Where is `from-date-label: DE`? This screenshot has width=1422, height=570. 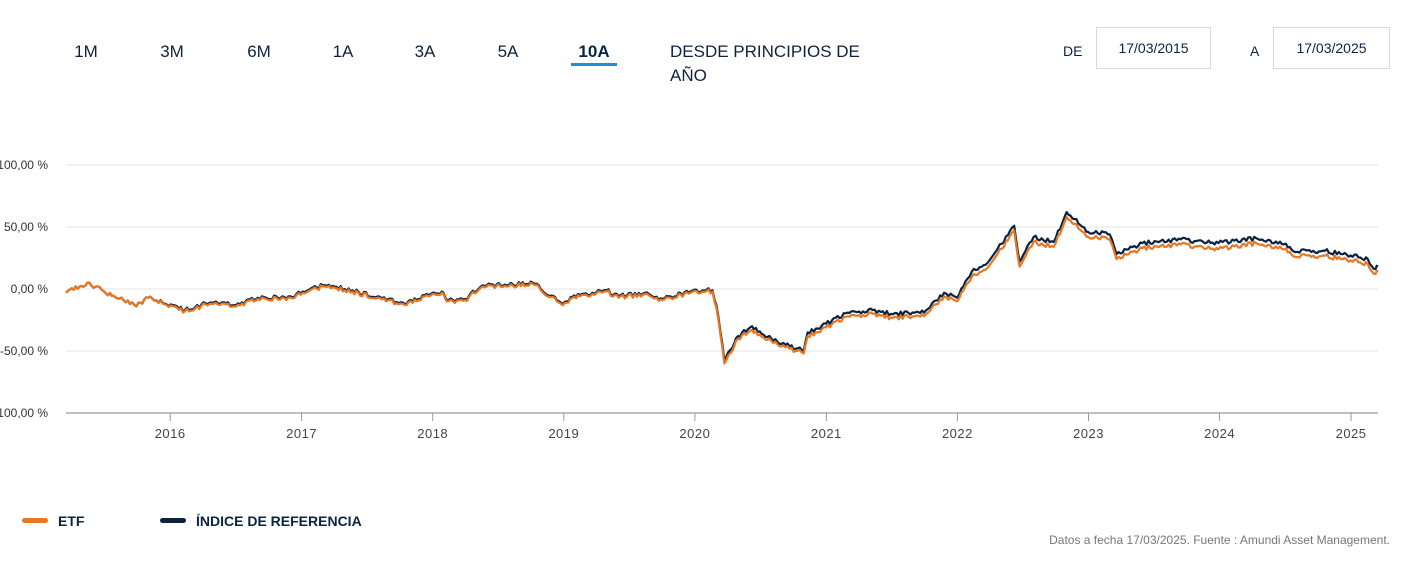 from-date-label: DE is located at coordinates (1073, 51).